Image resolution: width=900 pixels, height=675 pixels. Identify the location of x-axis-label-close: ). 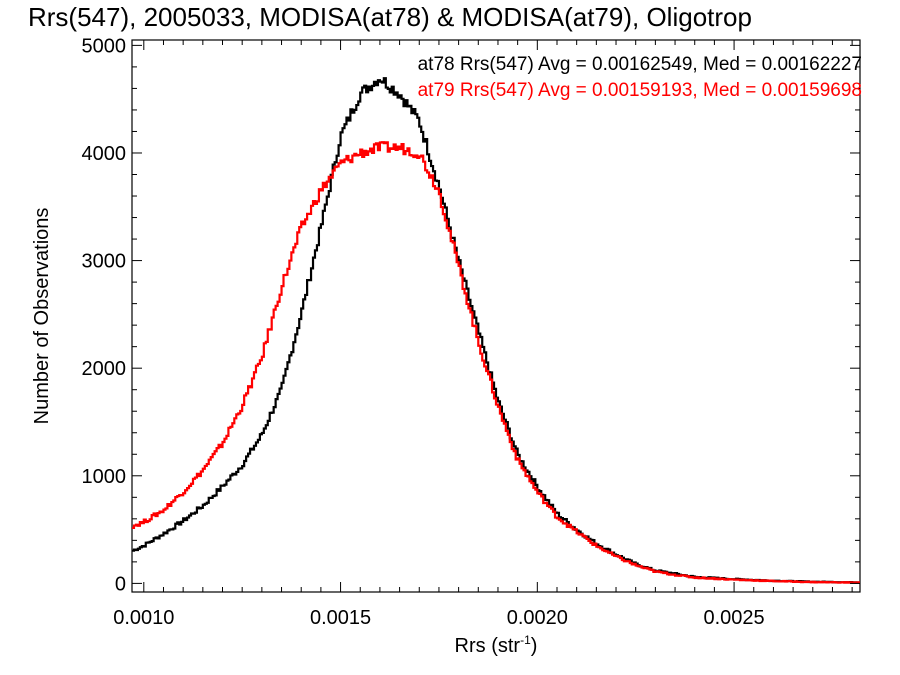
(534, 646).